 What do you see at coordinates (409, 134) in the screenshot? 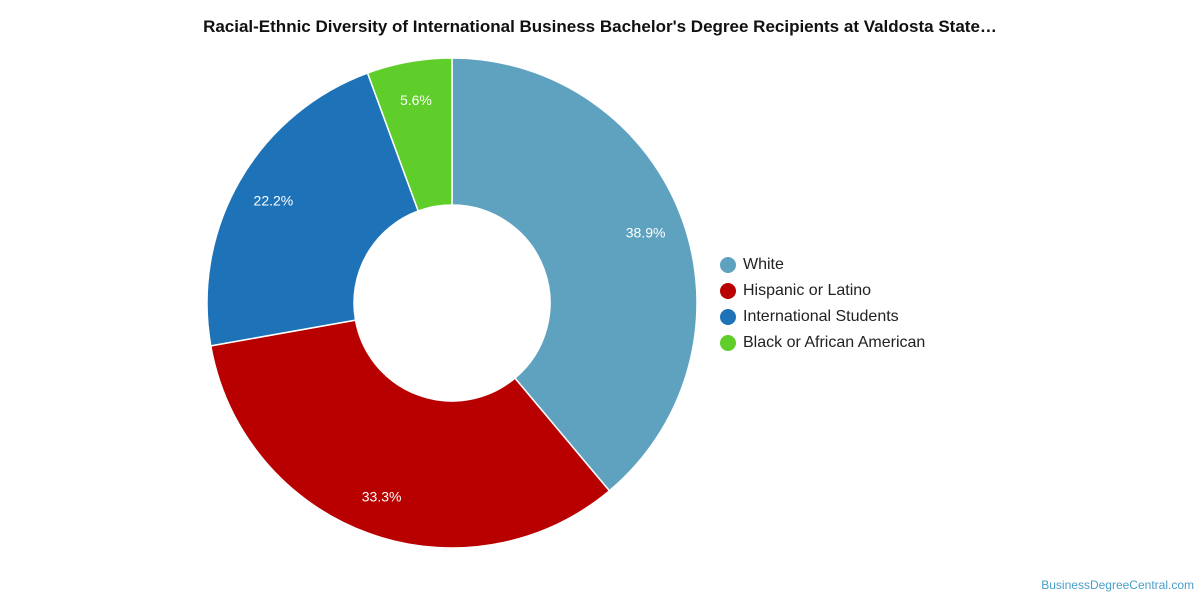
I see `slice-black-or-african-american` at bounding box center [409, 134].